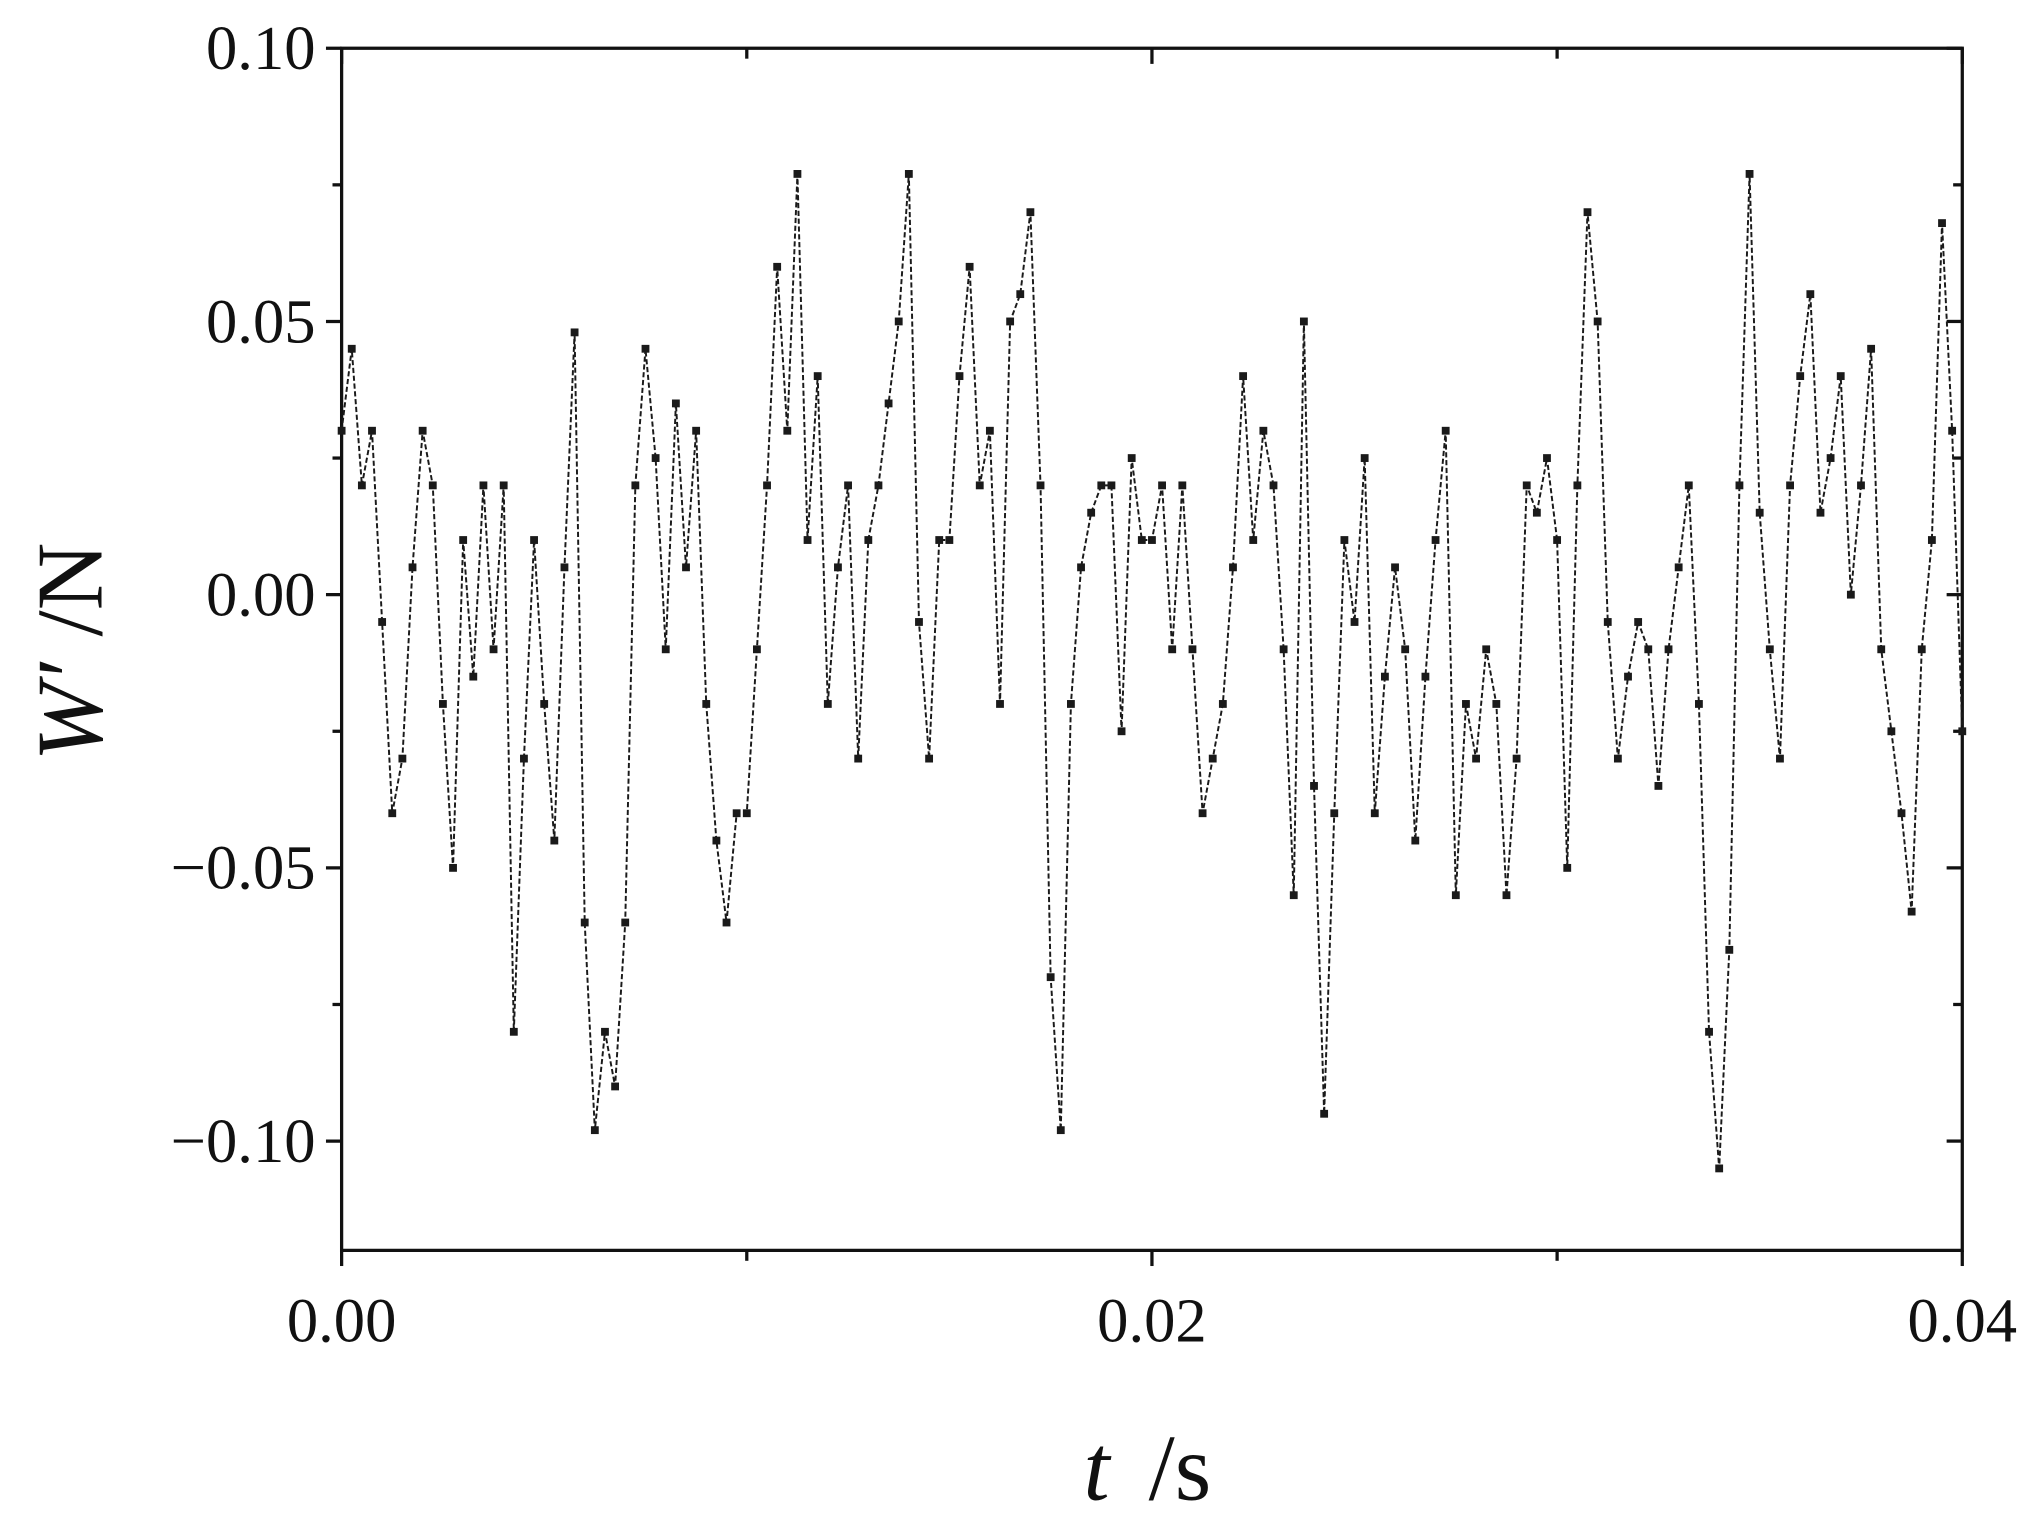 This screenshot has width=2034, height=1532. I want to click on y-label-unit: /N, so click(71, 590).